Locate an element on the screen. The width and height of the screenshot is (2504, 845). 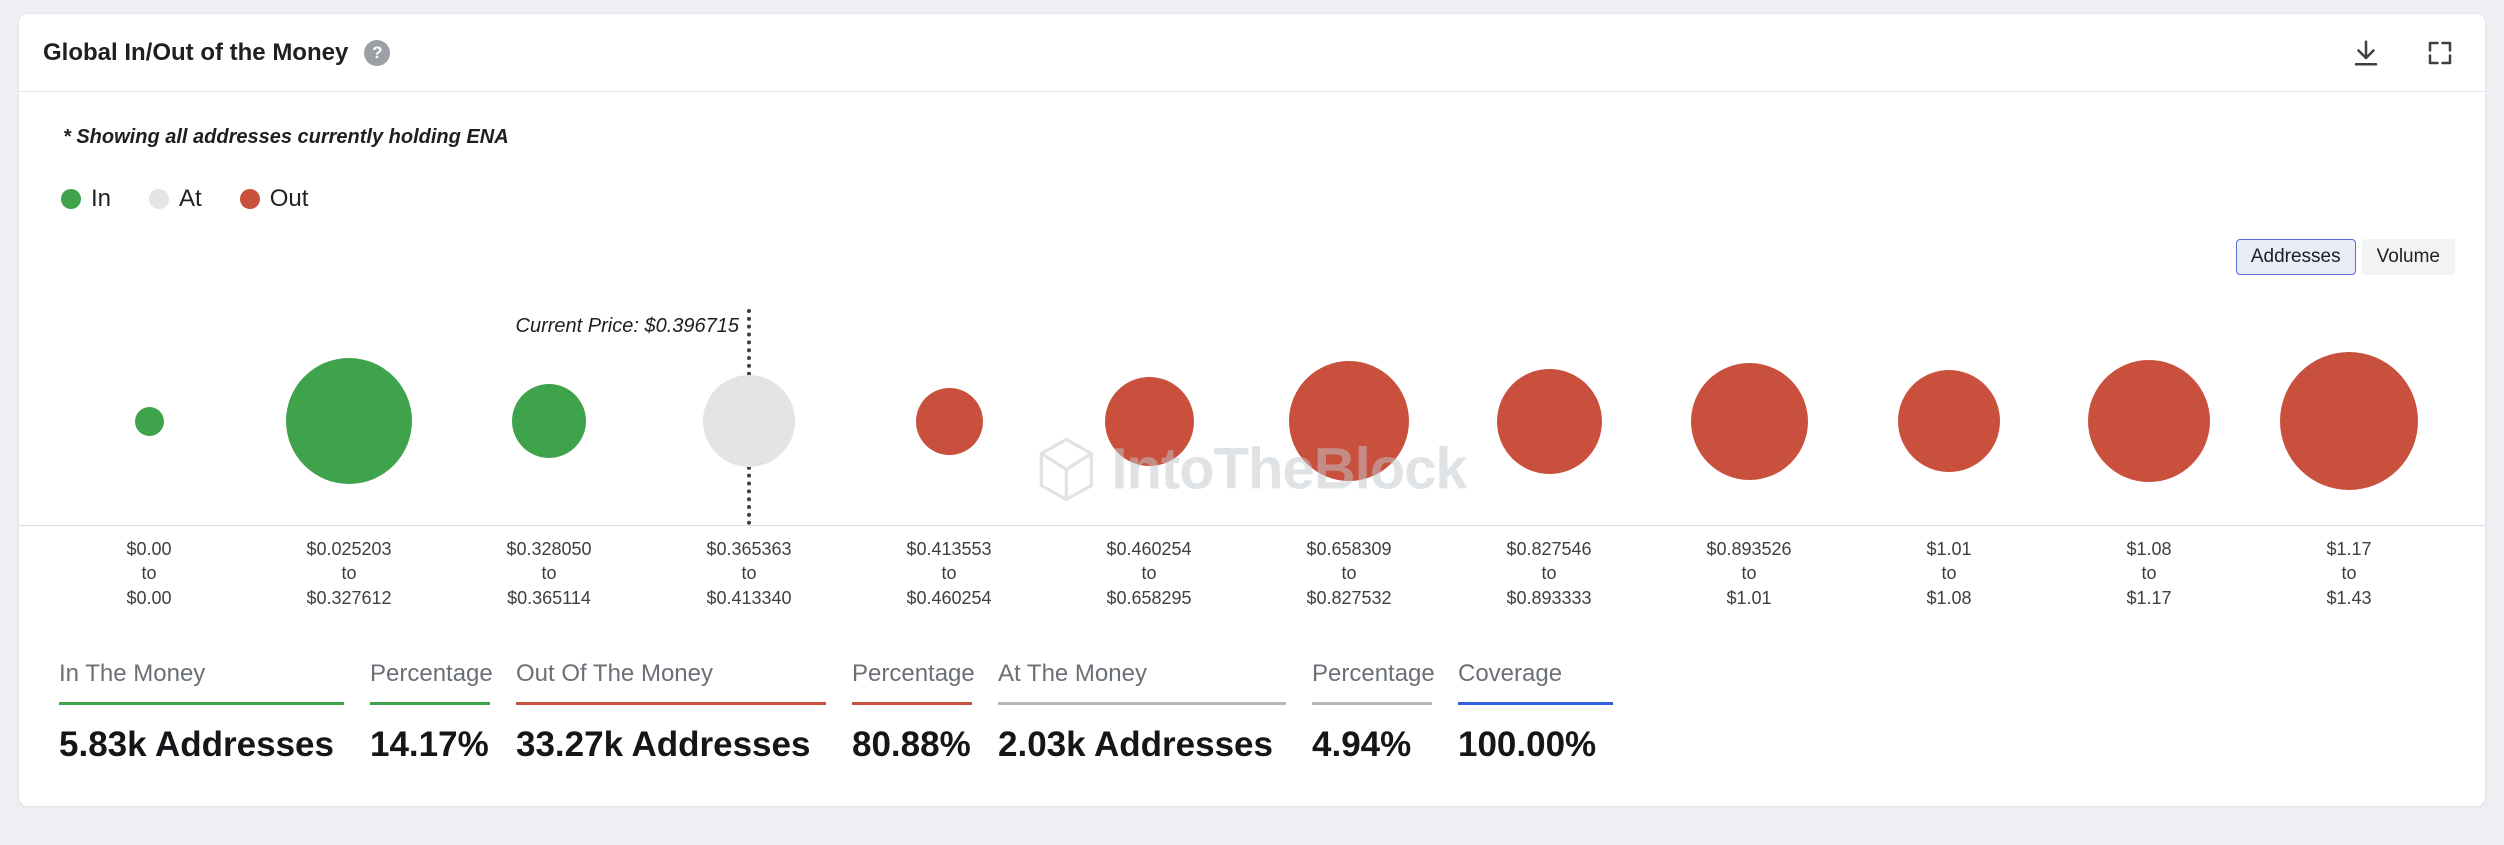
axis-range-label: $1.08 to $1.17 is located at coordinates (2149, 573).